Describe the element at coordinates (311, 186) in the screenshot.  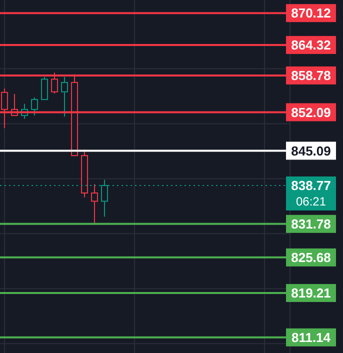
I see `ref-line-label: 838.77` at that location.